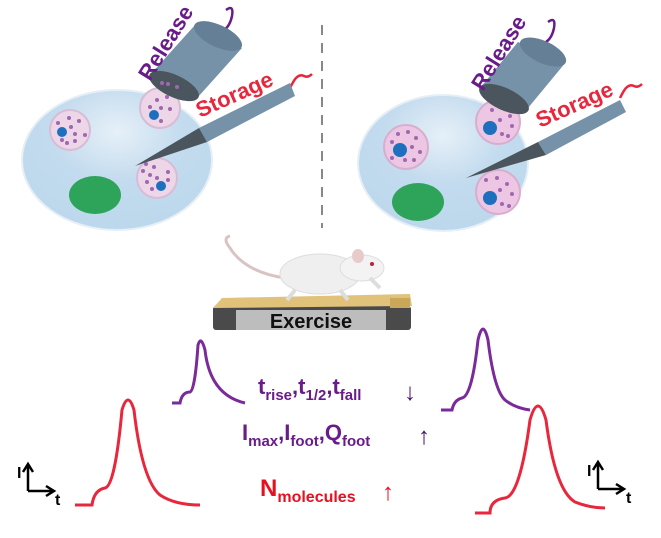  What do you see at coordinates (309, 389) in the screenshot?
I see `kinetics-parameters: trise,t1/2,tfall` at bounding box center [309, 389].